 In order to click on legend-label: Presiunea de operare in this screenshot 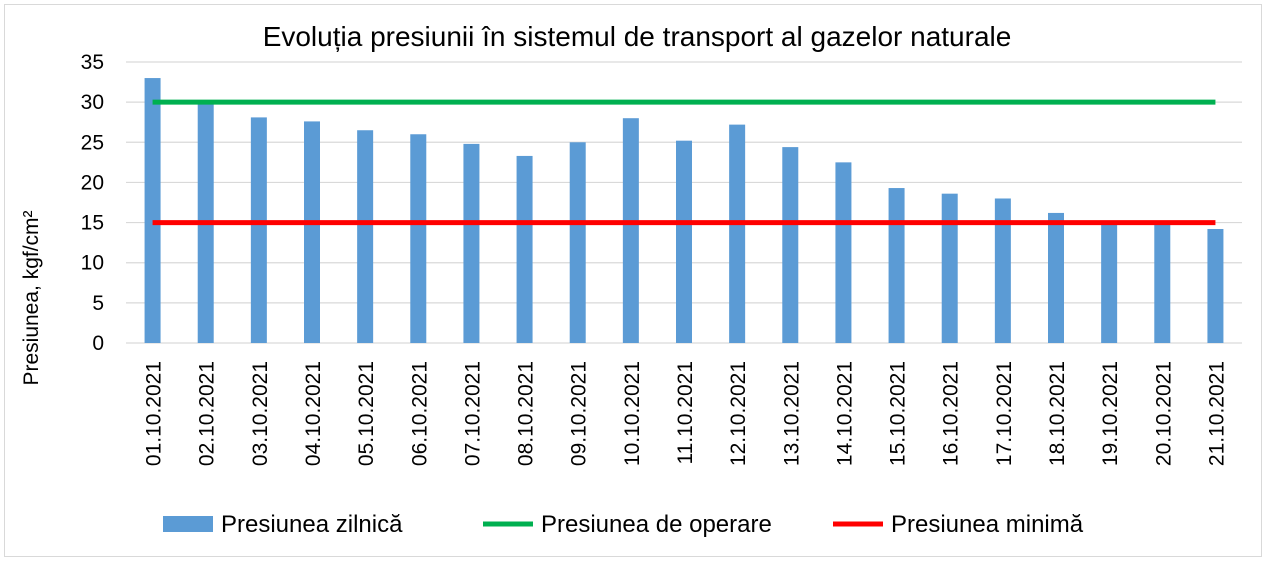, I will do `click(656, 524)`.